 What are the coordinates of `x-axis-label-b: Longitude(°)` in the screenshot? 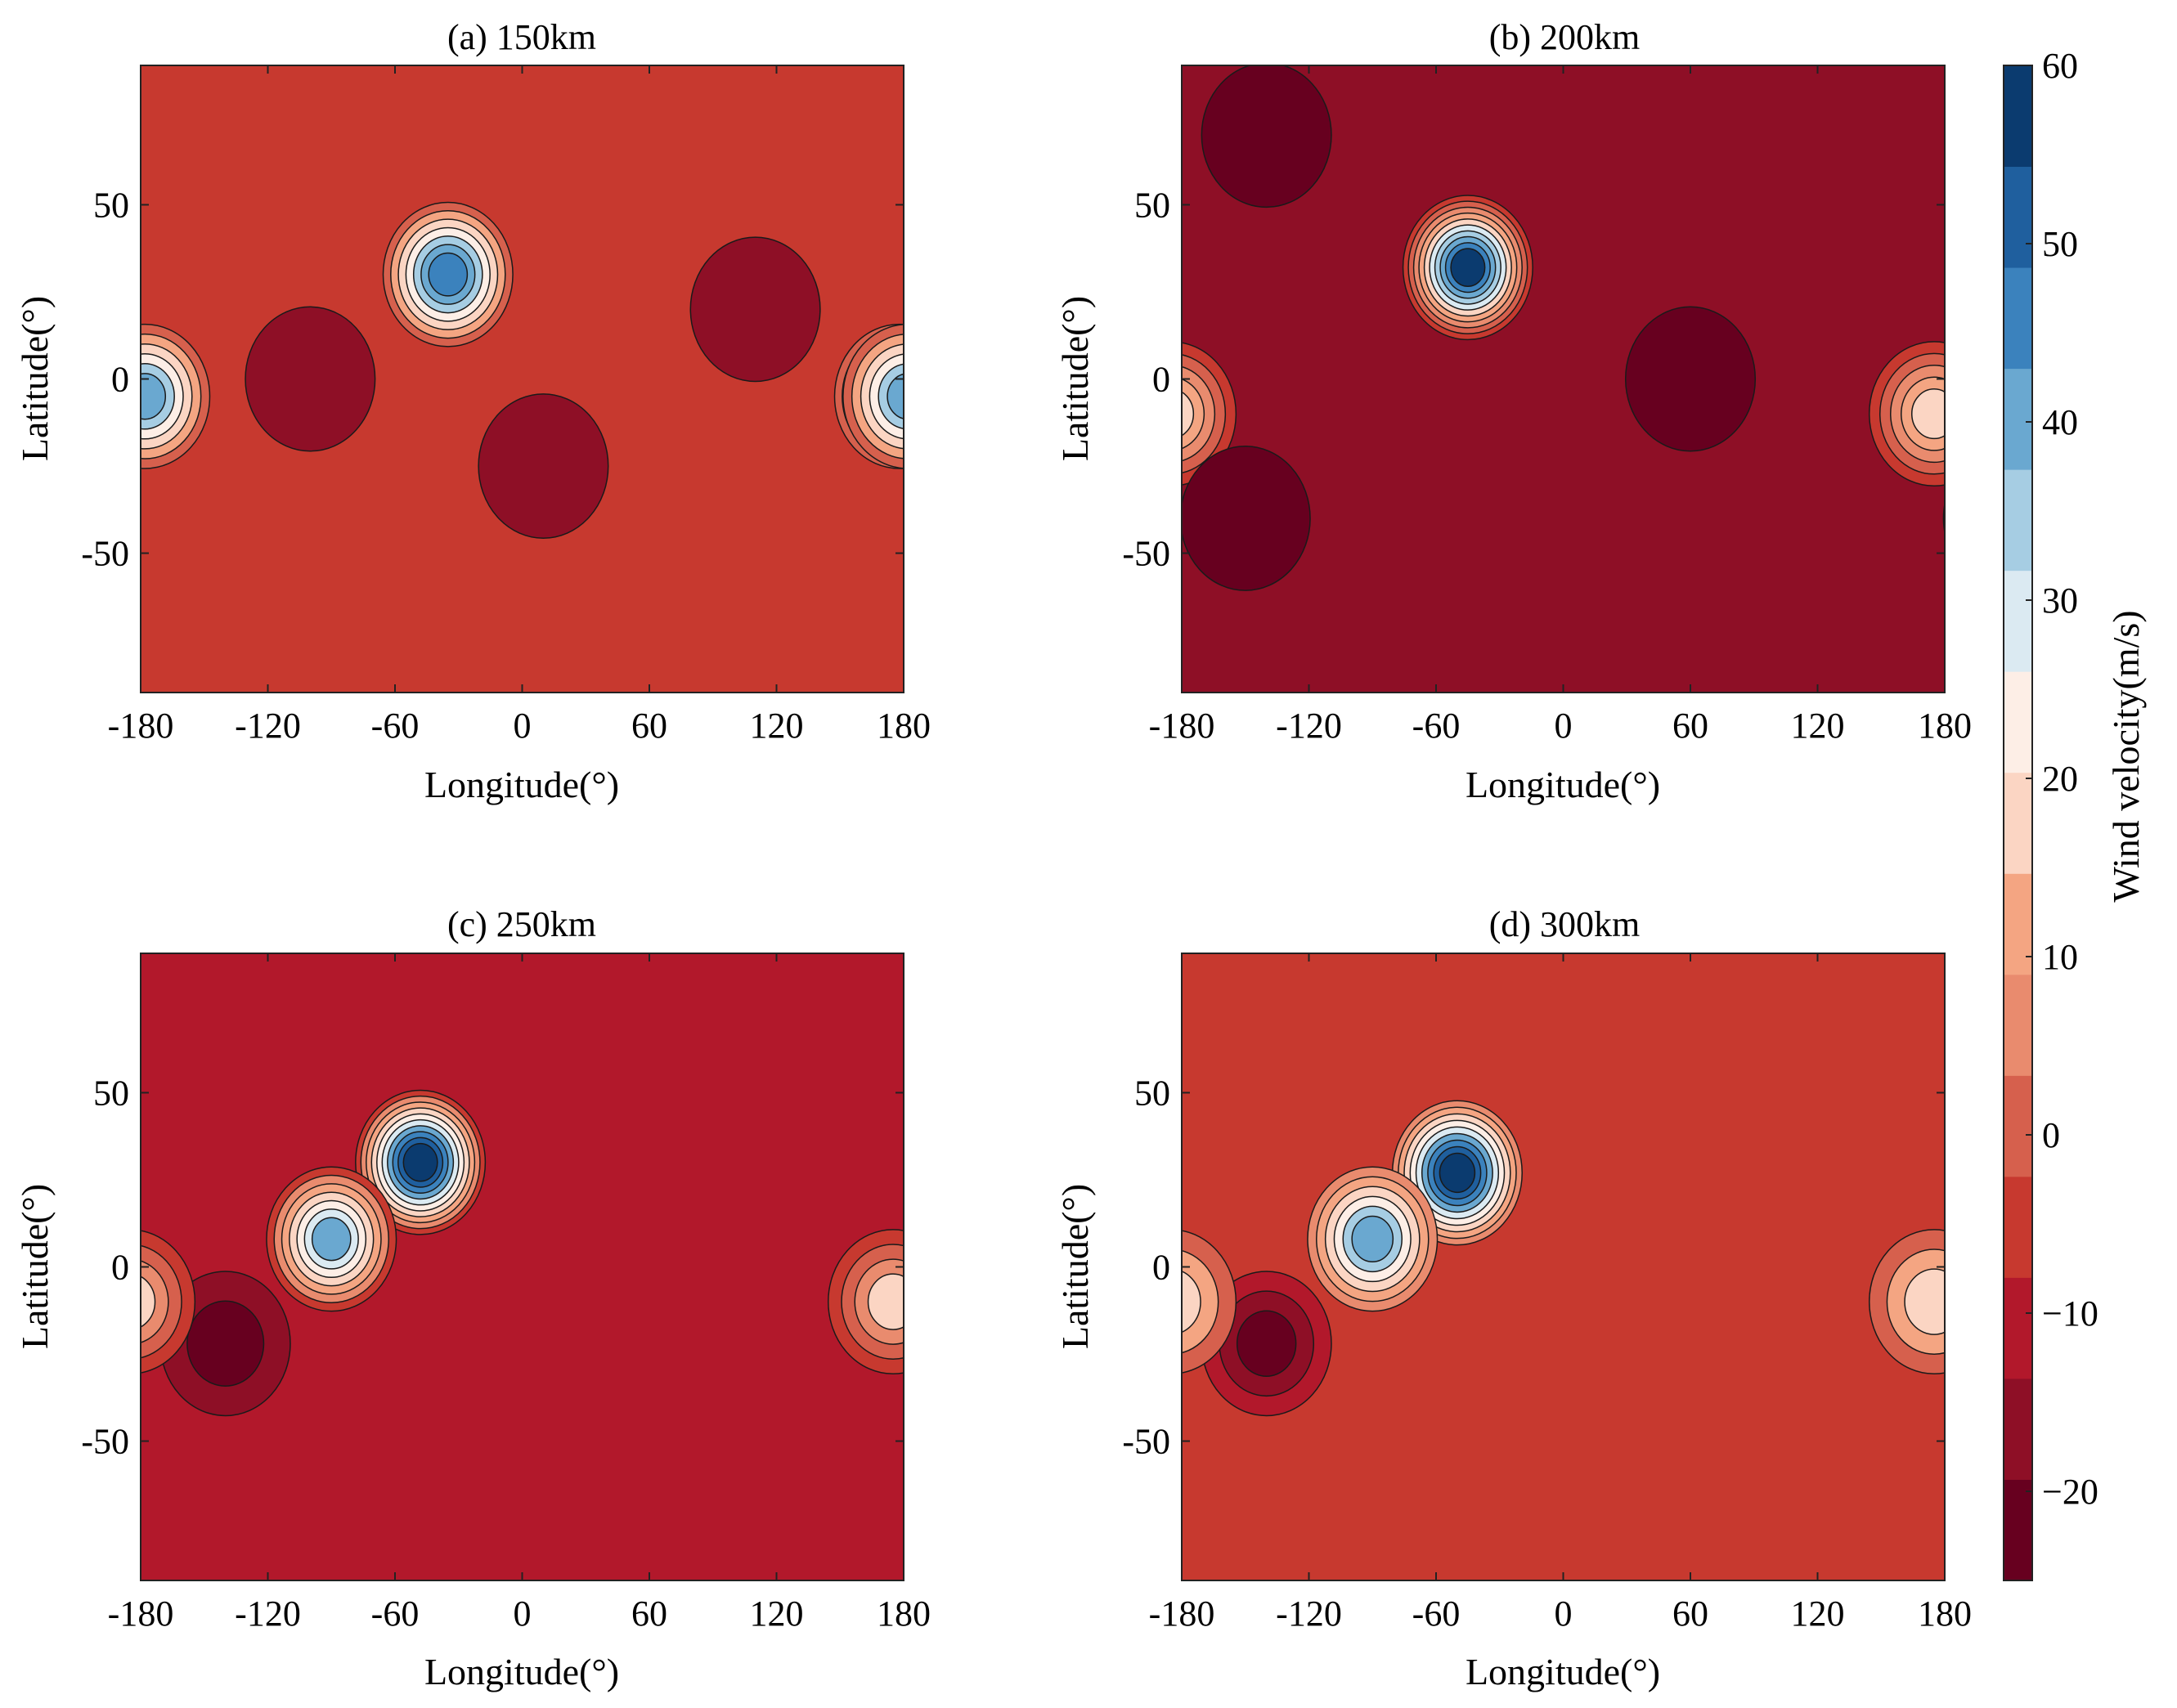 It's located at (1563, 785).